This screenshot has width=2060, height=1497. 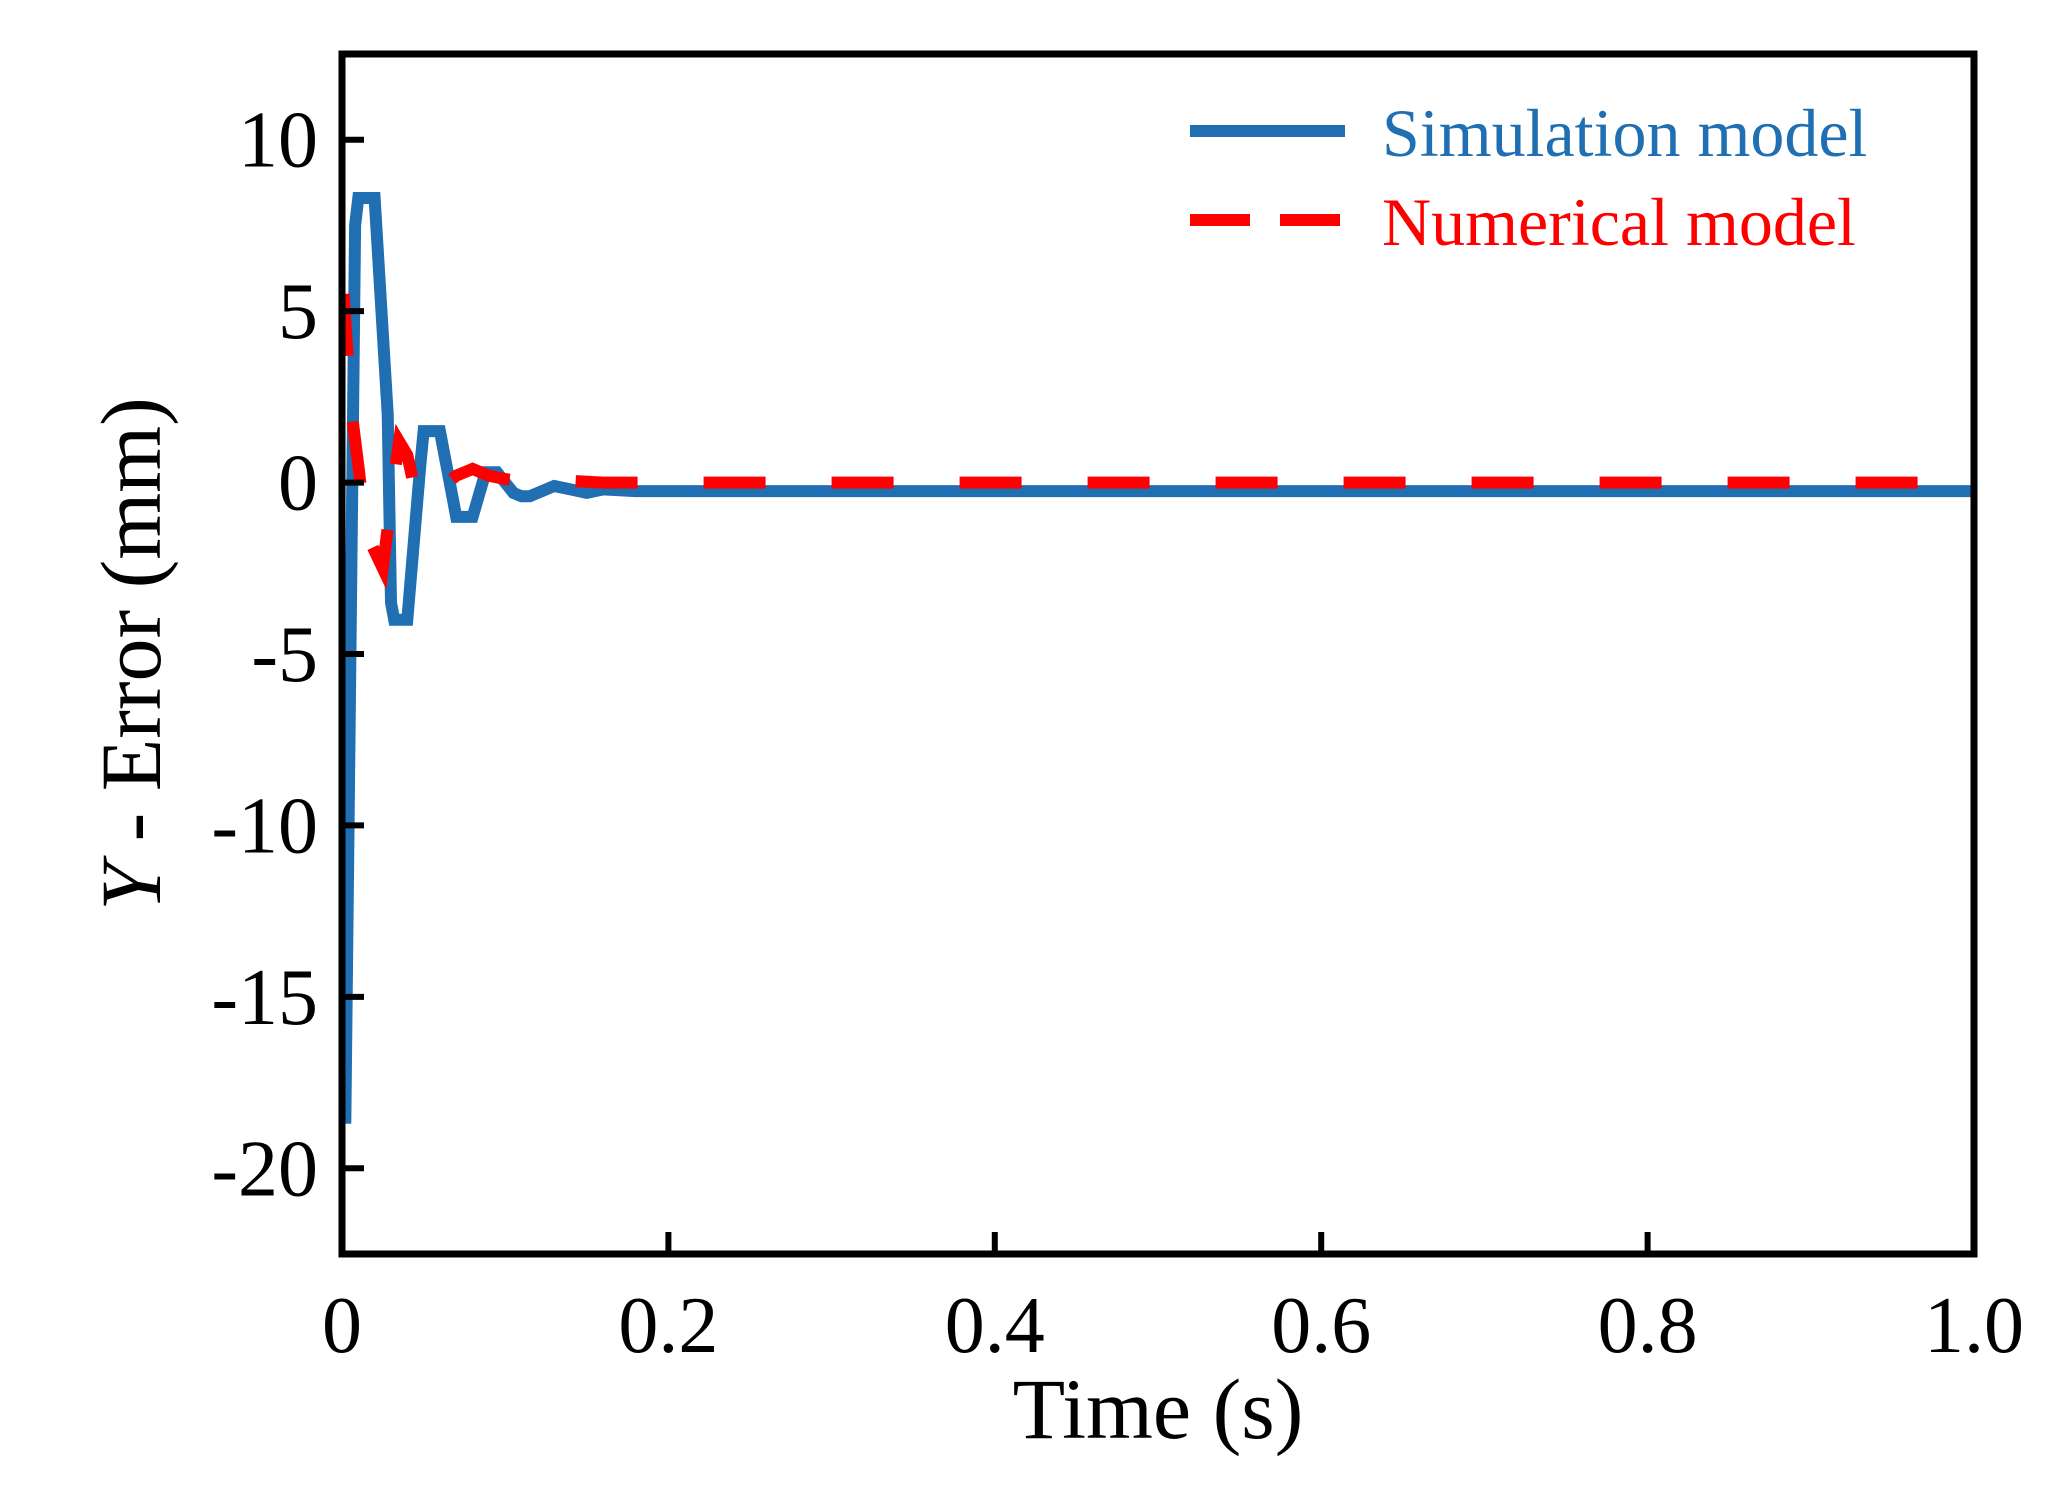 I want to click on legend-label-simulation: Simulation model, so click(x=1624, y=133).